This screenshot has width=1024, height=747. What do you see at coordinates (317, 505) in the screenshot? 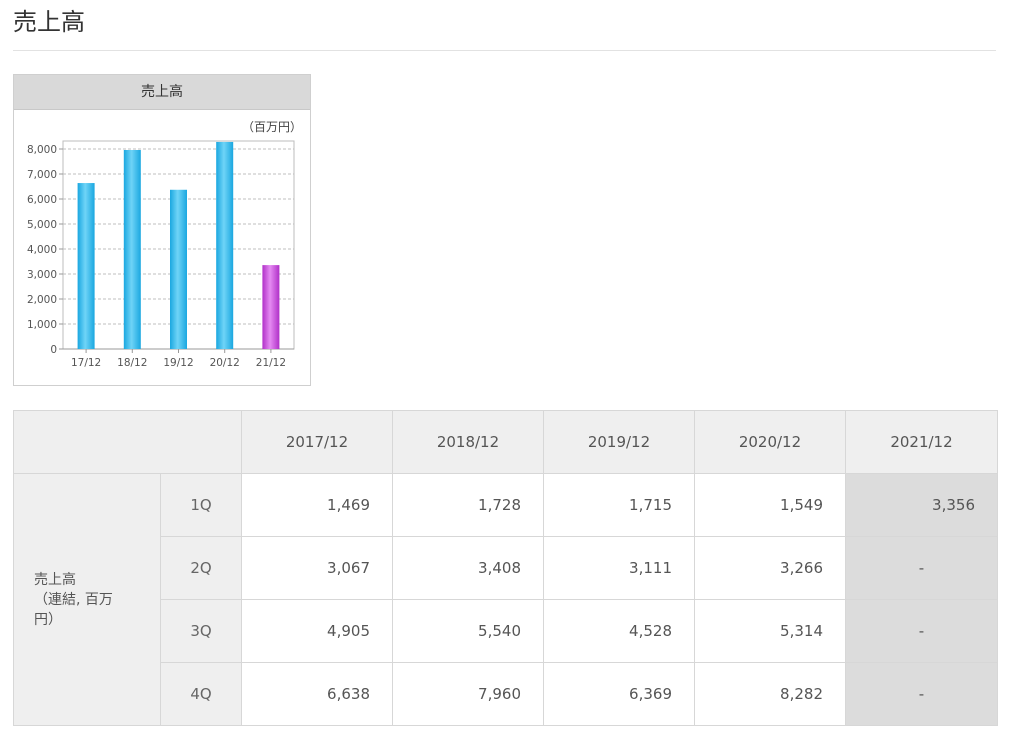
I see `value-cell: 1,469` at bounding box center [317, 505].